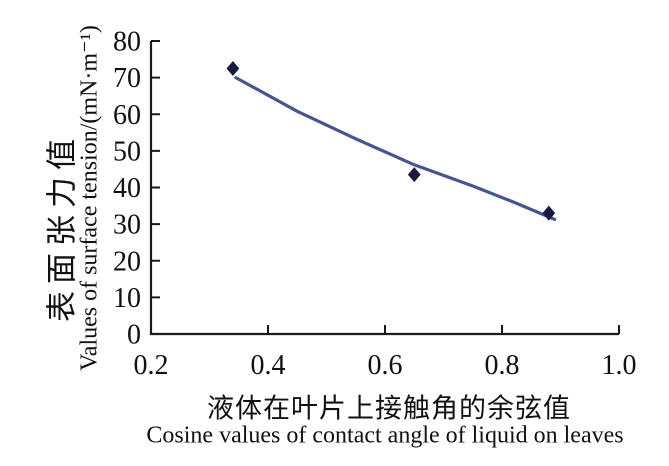 The width and height of the screenshot is (669, 466). Describe the element at coordinates (619, 365) in the screenshot. I see `x-tick-label: 1.0` at that location.